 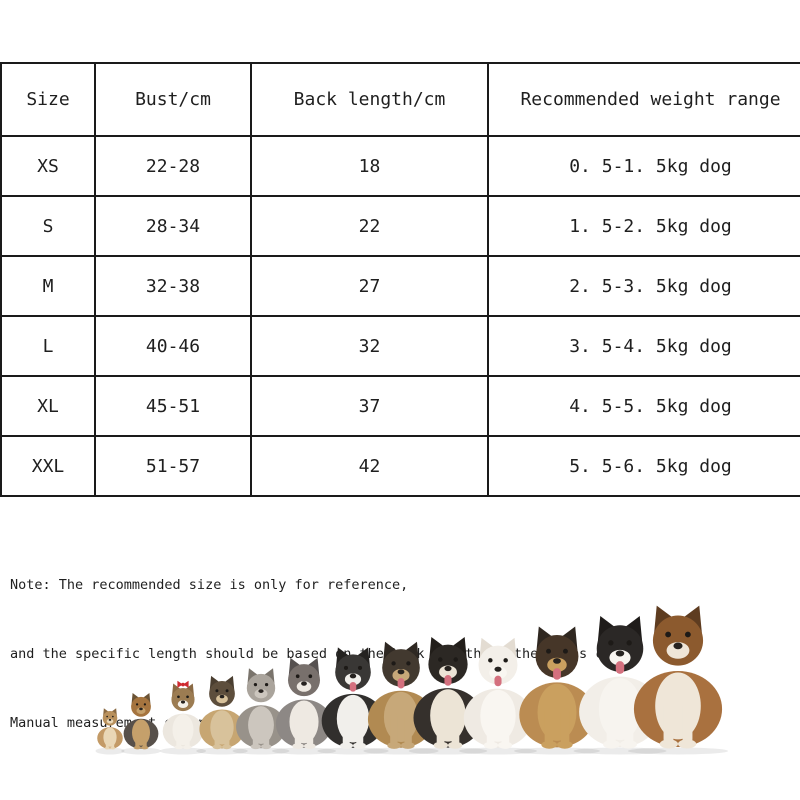 I want to click on dog-miniature-schnauzer, so click(x=261, y=707).